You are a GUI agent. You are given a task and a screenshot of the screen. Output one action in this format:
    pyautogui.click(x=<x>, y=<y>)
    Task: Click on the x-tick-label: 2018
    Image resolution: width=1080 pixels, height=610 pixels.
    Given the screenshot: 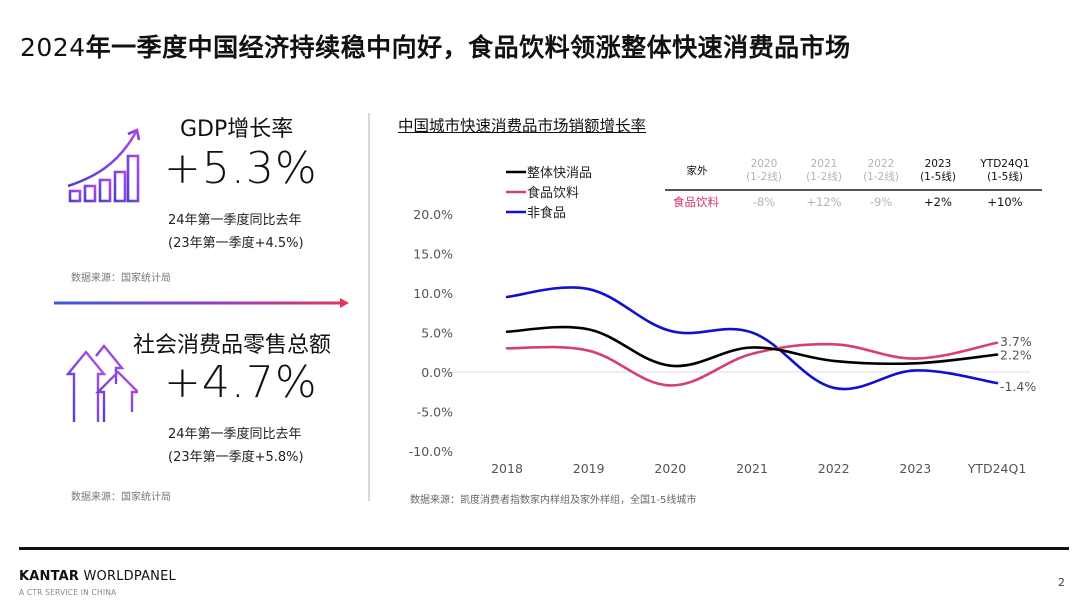 What is the action you would take?
    pyautogui.click(x=507, y=468)
    